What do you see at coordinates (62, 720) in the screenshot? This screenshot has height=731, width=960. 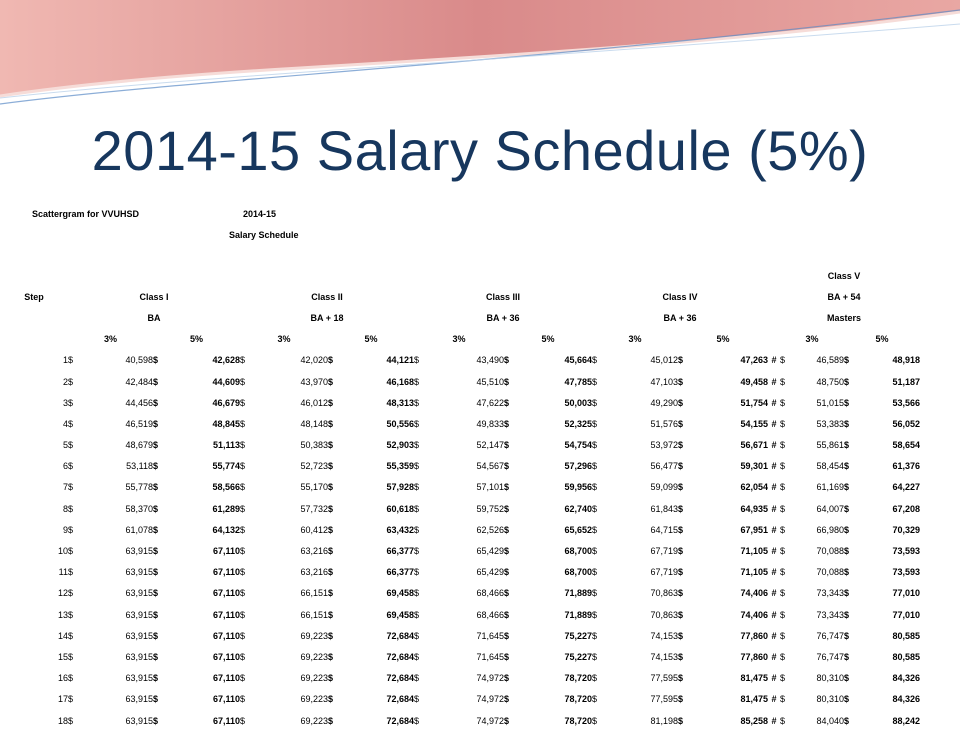 I see `step-number: 18` at bounding box center [62, 720].